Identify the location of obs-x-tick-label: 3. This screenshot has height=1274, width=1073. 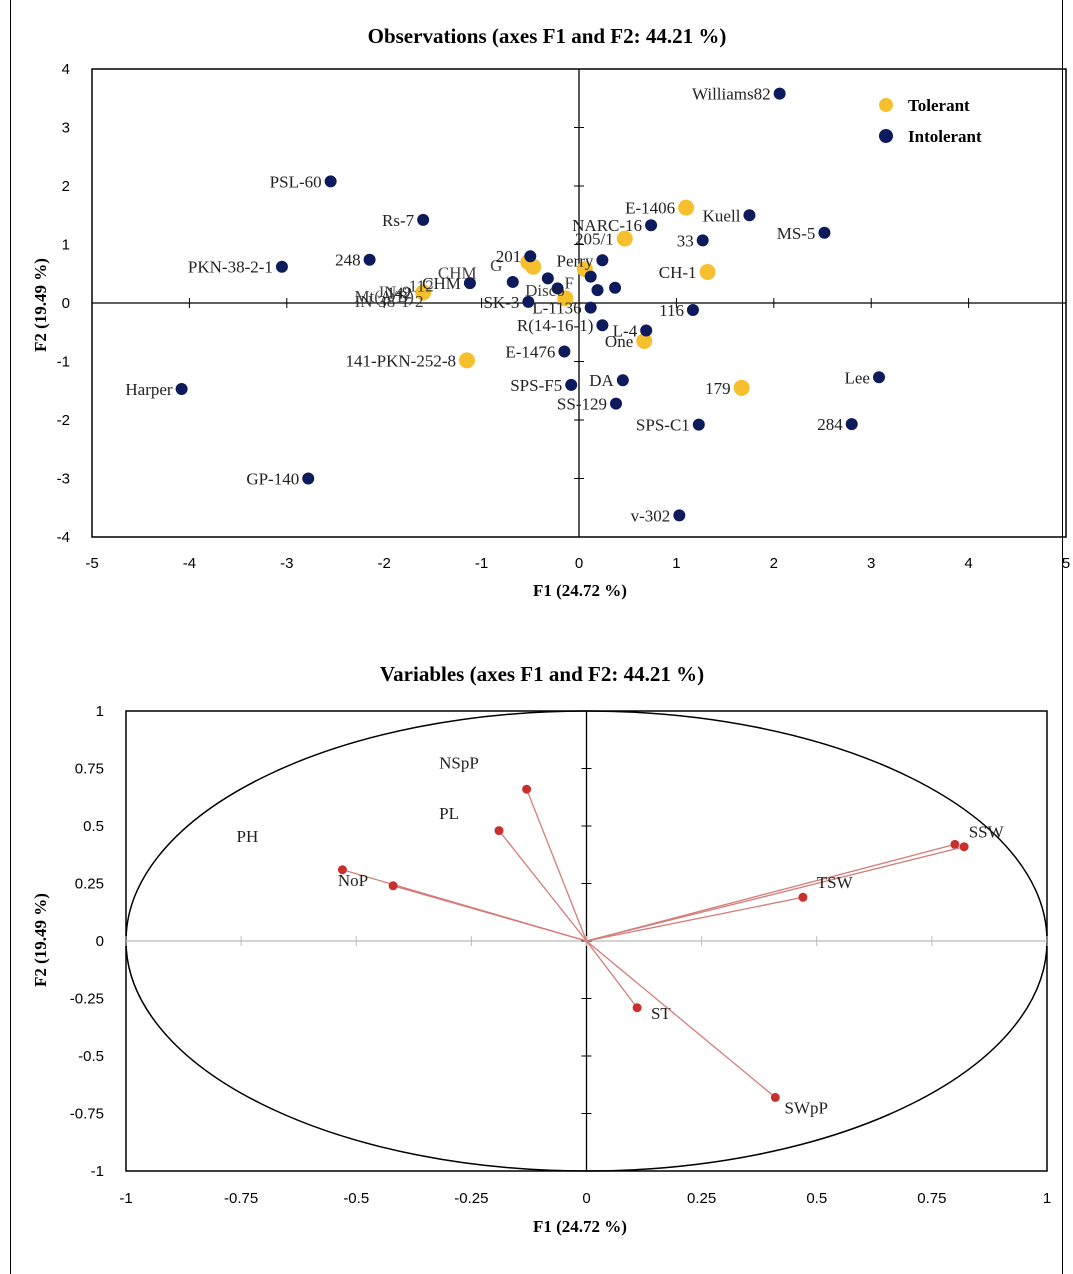
(871, 563).